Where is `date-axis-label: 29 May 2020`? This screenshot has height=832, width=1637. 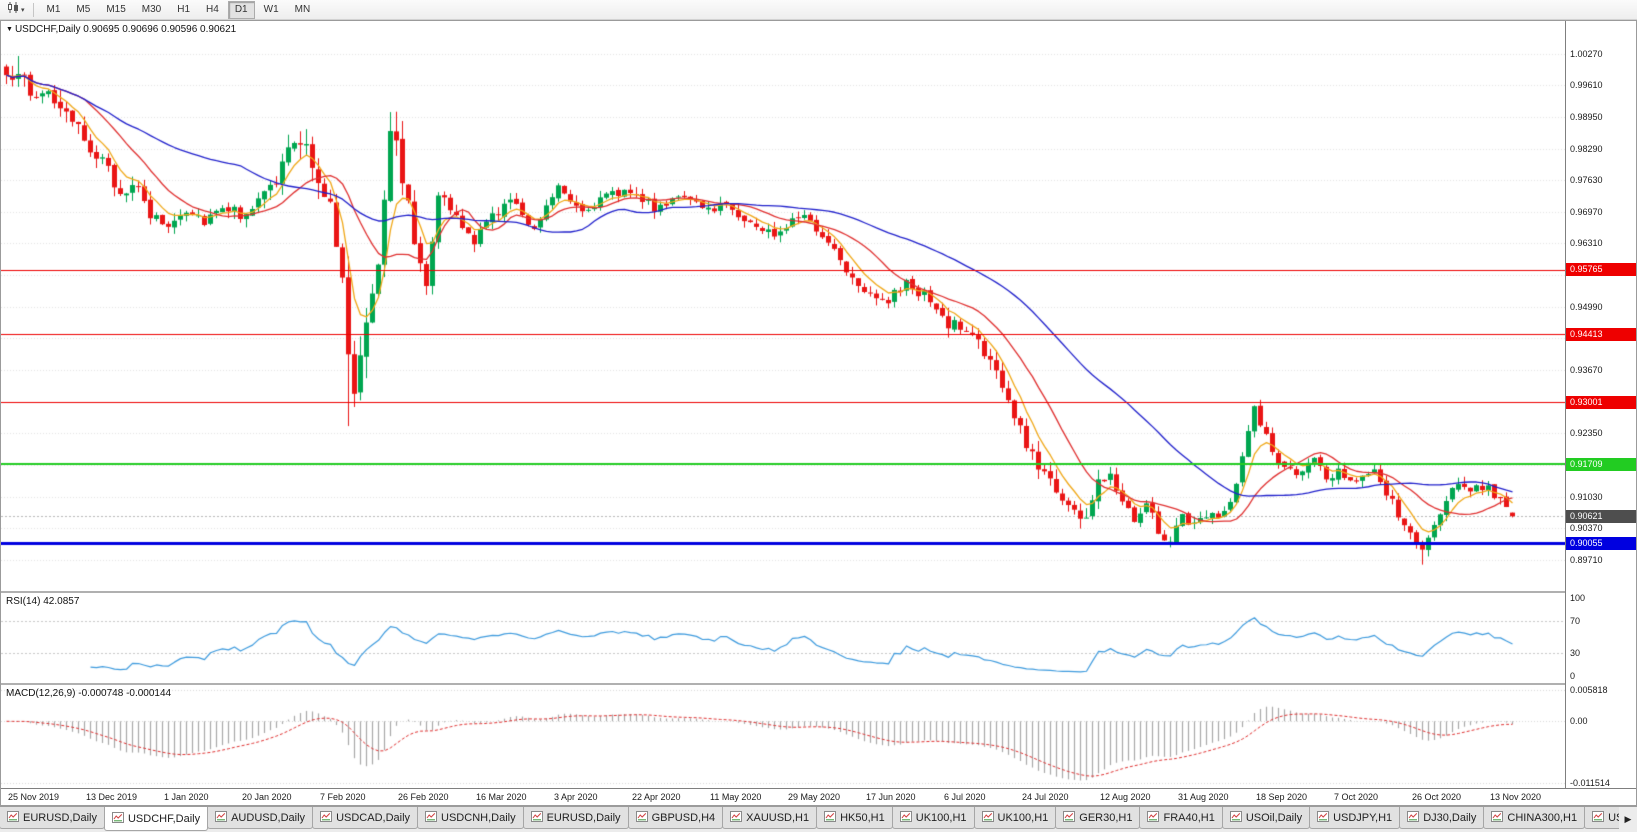
date-axis-label: 29 May 2020 is located at coordinates (814, 797).